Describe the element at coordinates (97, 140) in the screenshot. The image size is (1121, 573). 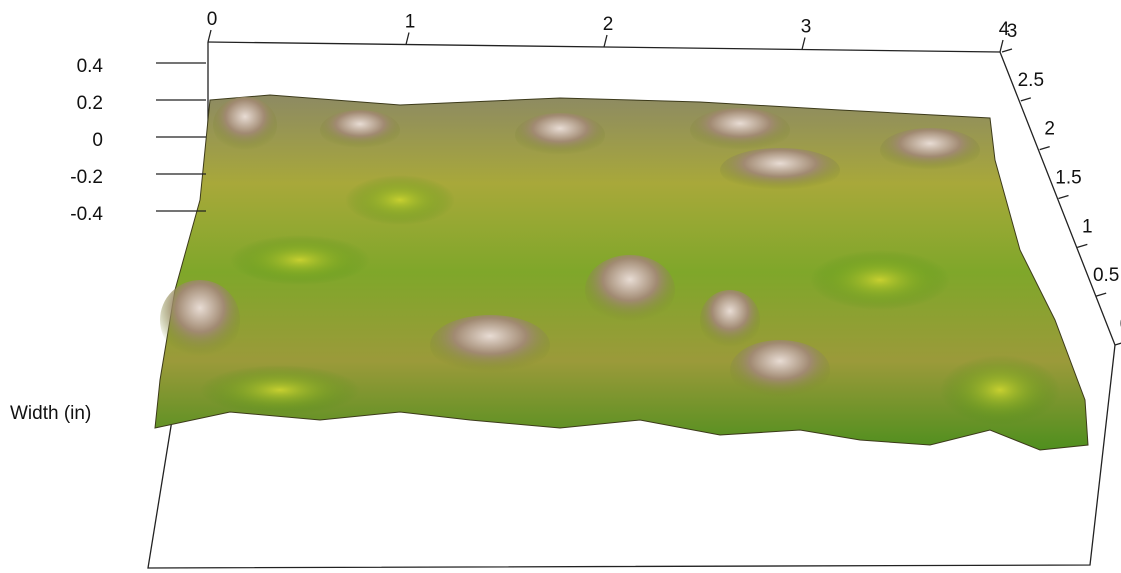
I see `z-tick-label: 0` at that location.